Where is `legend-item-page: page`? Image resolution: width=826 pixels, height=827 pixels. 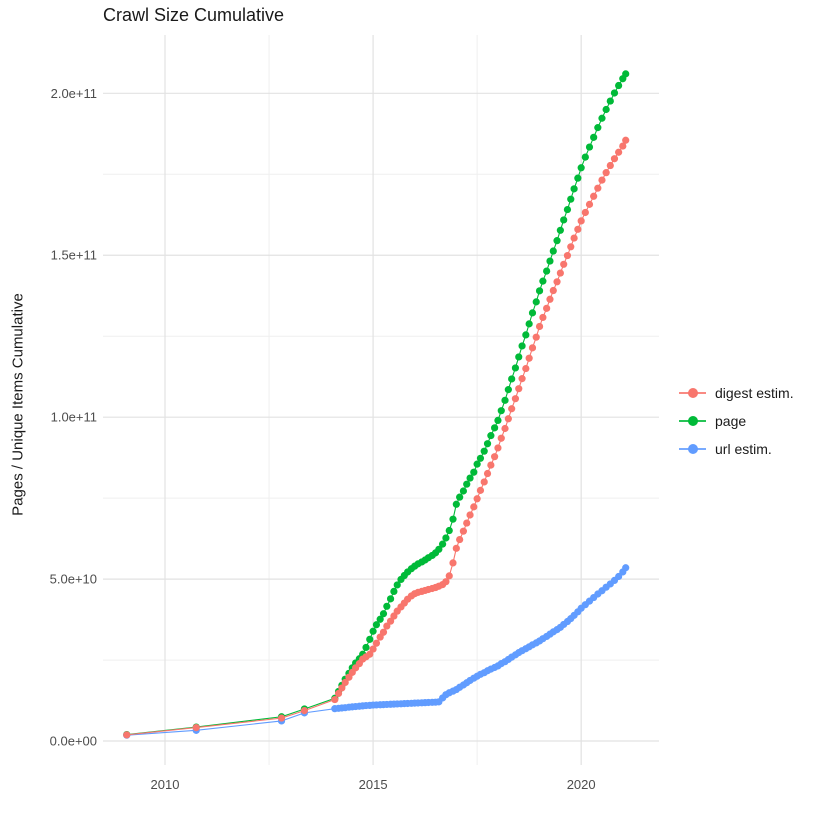
legend-item-page: page is located at coordinates (736, 421).